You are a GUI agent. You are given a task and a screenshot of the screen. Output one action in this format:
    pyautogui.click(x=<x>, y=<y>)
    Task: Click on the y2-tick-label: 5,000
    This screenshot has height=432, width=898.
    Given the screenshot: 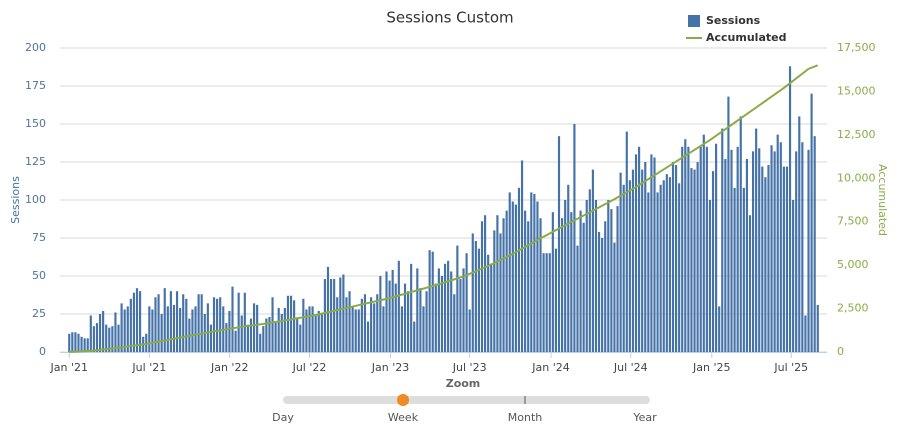 What is the action you would take?
    pyautogui.click(x=853, y=264)
    